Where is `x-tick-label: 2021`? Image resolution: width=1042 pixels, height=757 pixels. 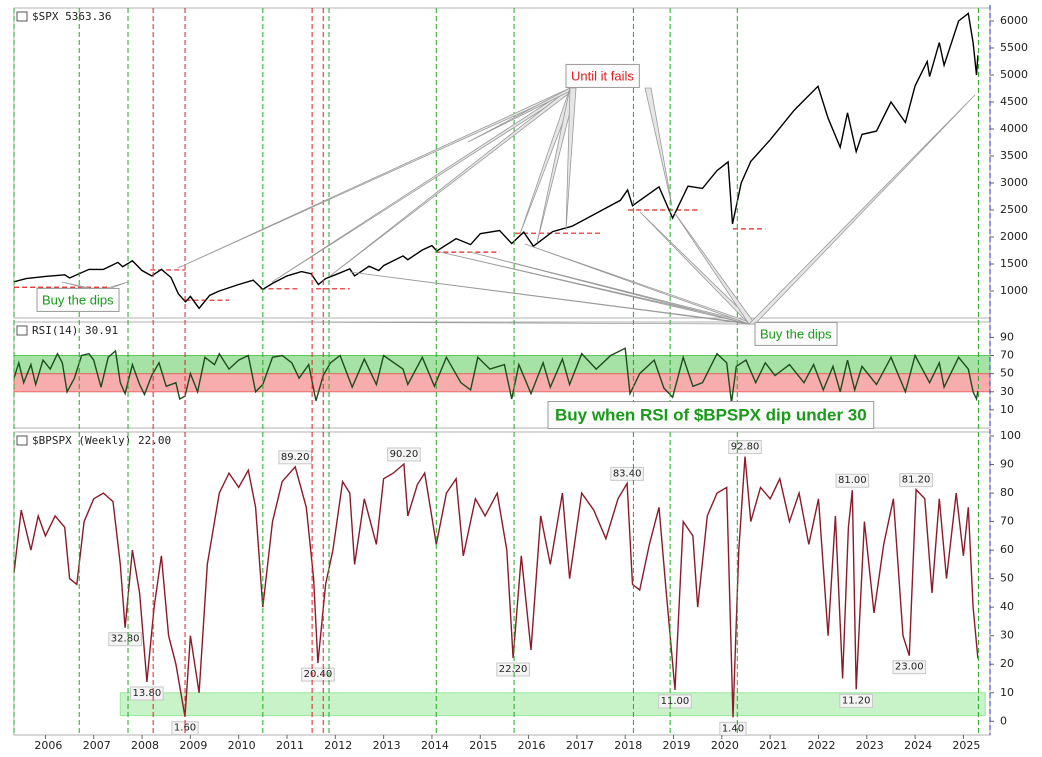
x-tick-label: 2021 is located at coordinates (773, 745).